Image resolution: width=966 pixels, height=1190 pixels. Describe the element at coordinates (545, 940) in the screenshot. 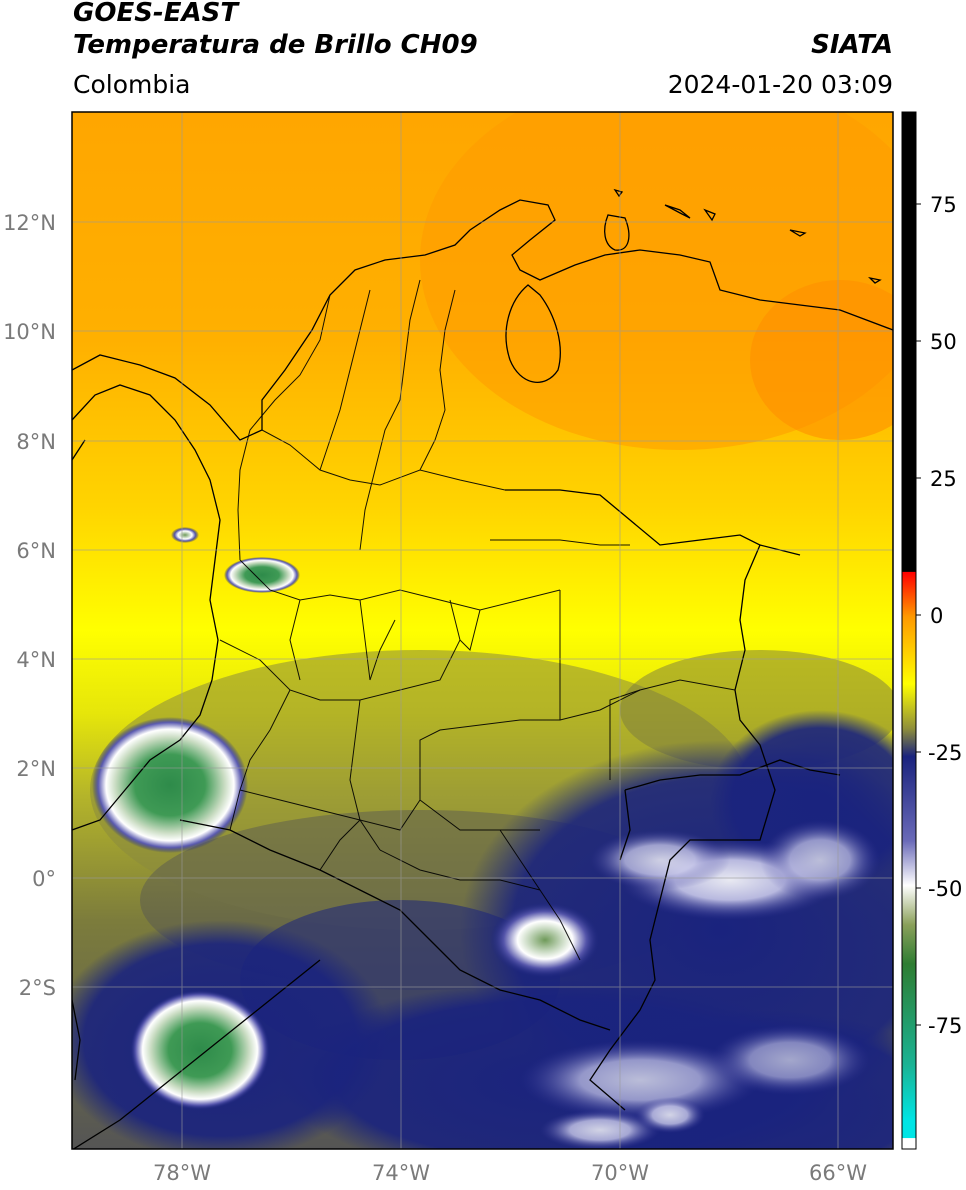

I see `storm-cell-amazon` at that location.